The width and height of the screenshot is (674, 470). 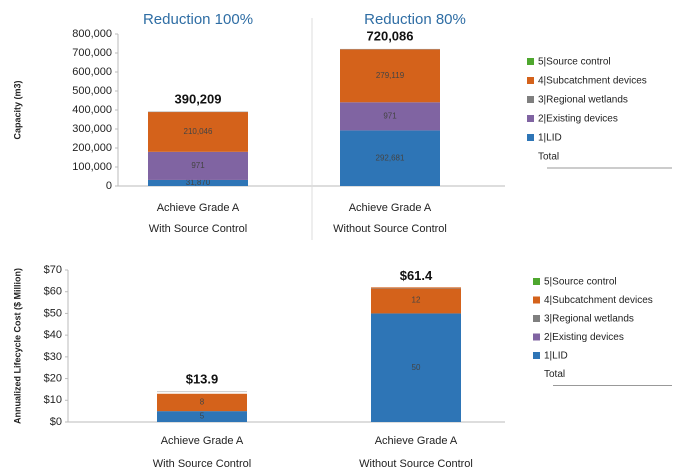 I want to click on segment-label: 279,119, so click(x=390, y=75).